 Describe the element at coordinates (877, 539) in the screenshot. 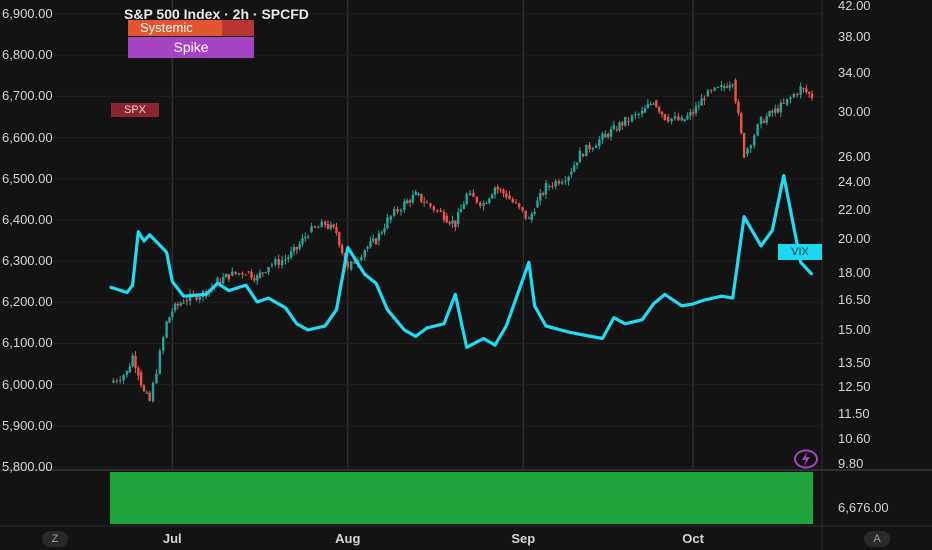

I see `auto-scale-button: A` at that location.